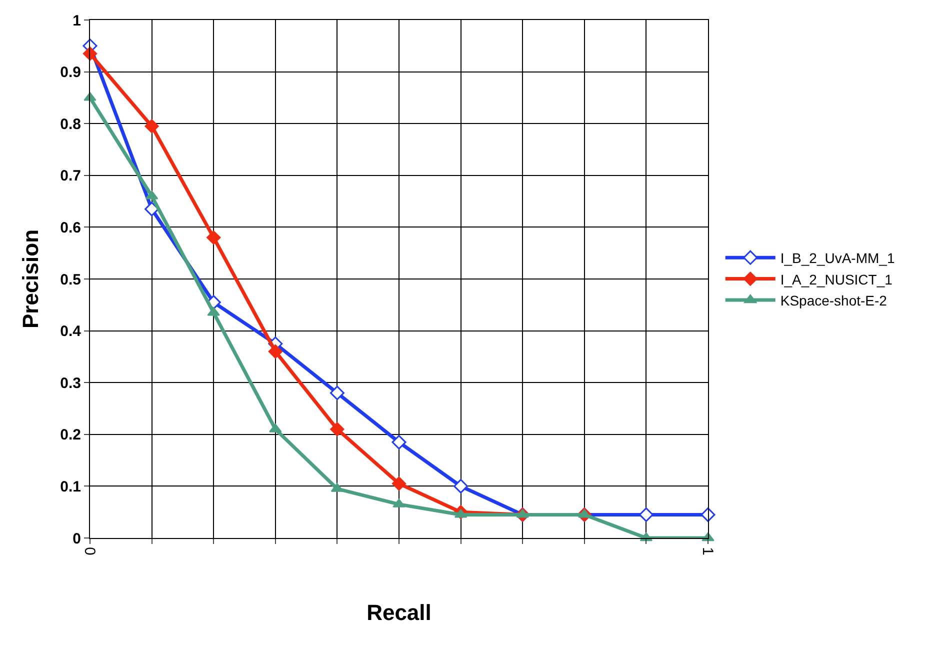 This screenshot has height=648, width=938. What do you see at coordinates (70, 176) in the screenshot?
I see `y-tick-label: 0.7` at bounding box center [70, 176].